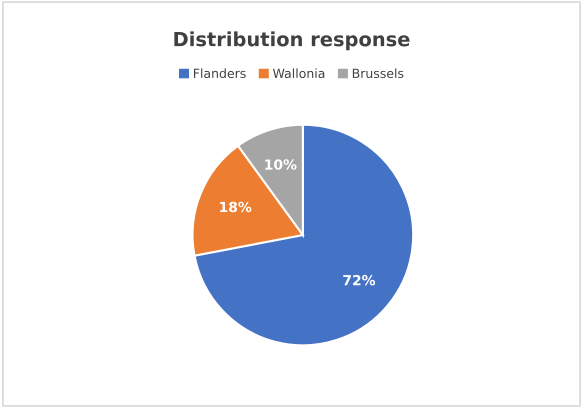 This screenshot has width=583, height=408. I want to click on data-label: 10%, so click(281, 164).